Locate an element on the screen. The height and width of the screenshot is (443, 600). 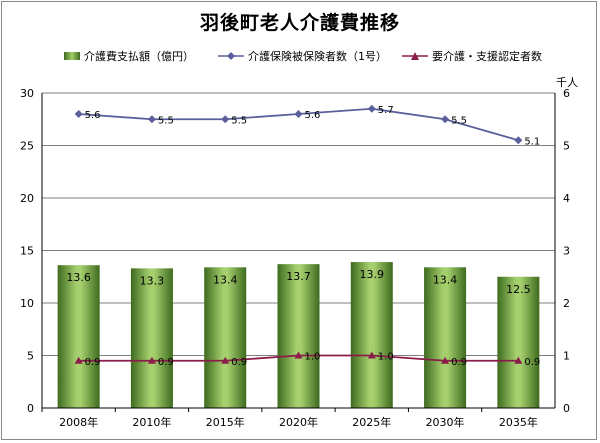
bar-data-label: 13.3 is located at coordinates (152, 280).